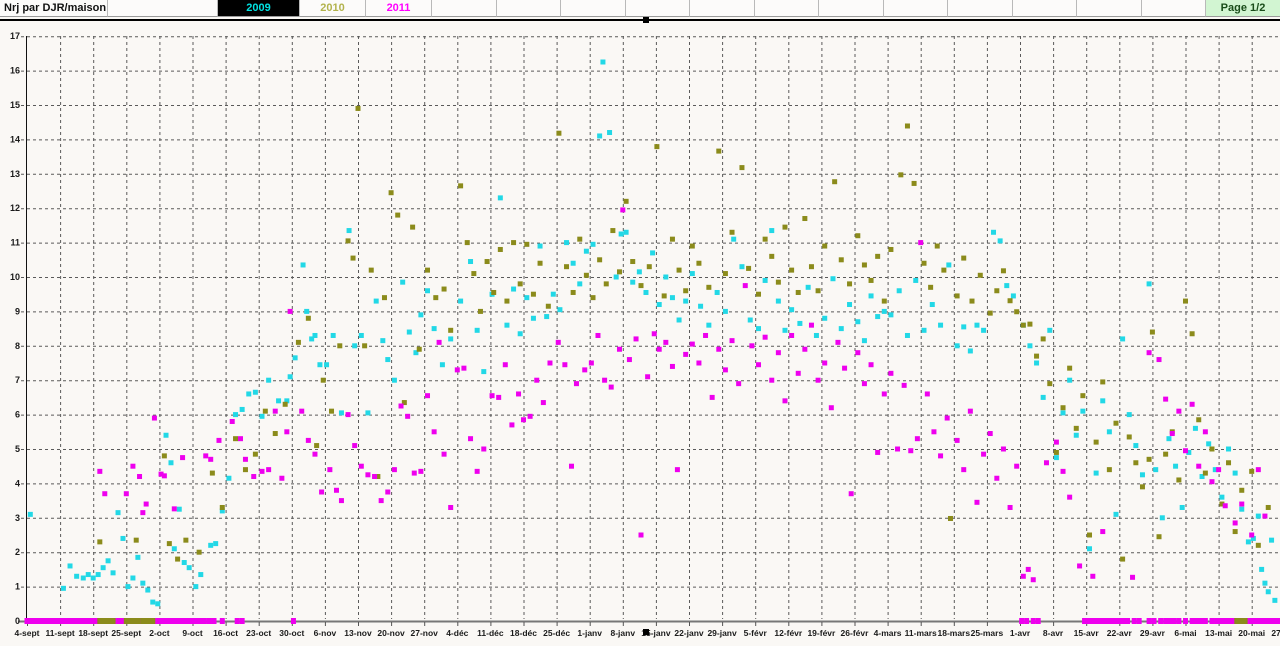 The width and height of the screenshot is (1280, 646). Describe the element at coordinates (623, 633) in the screenshot. I see `svg-text: 8-janv` at that location.